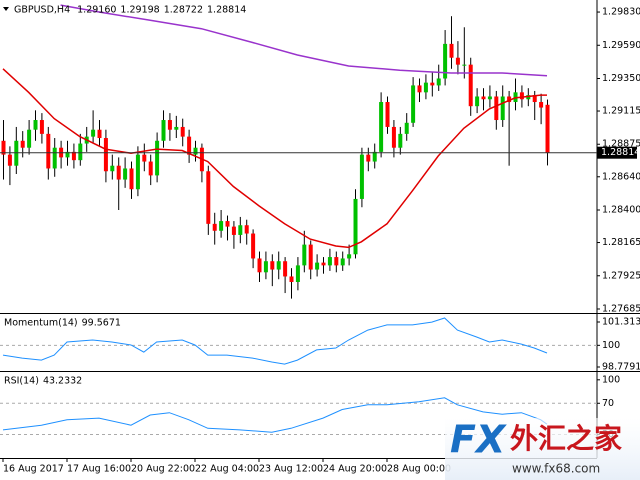  I want to click on current-price-box, so click(617, 152).